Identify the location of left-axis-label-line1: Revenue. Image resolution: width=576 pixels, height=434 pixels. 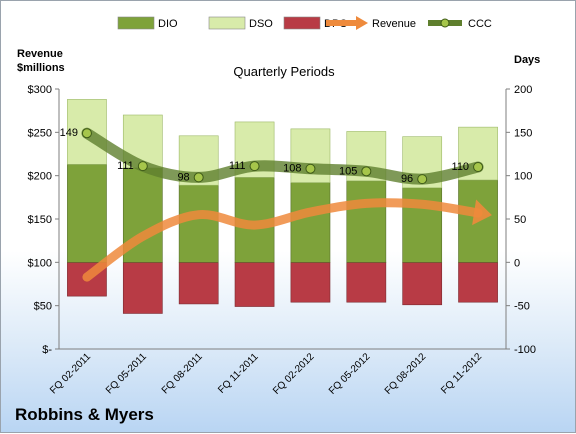
(40, 54).